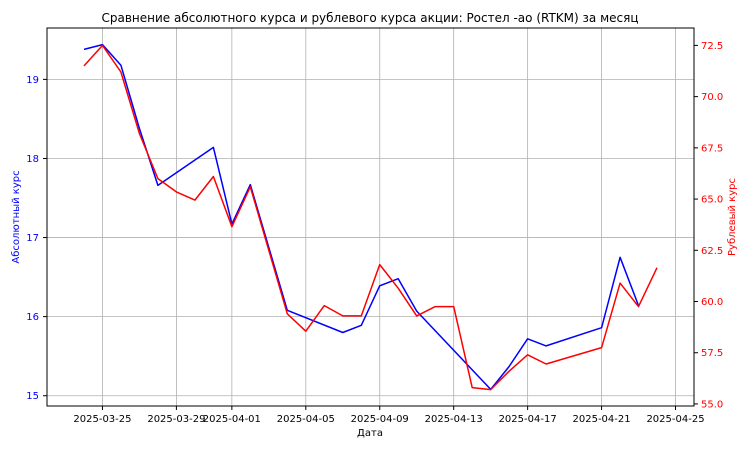  I want to click on x-axis-title: Дата, so click(370, 433).